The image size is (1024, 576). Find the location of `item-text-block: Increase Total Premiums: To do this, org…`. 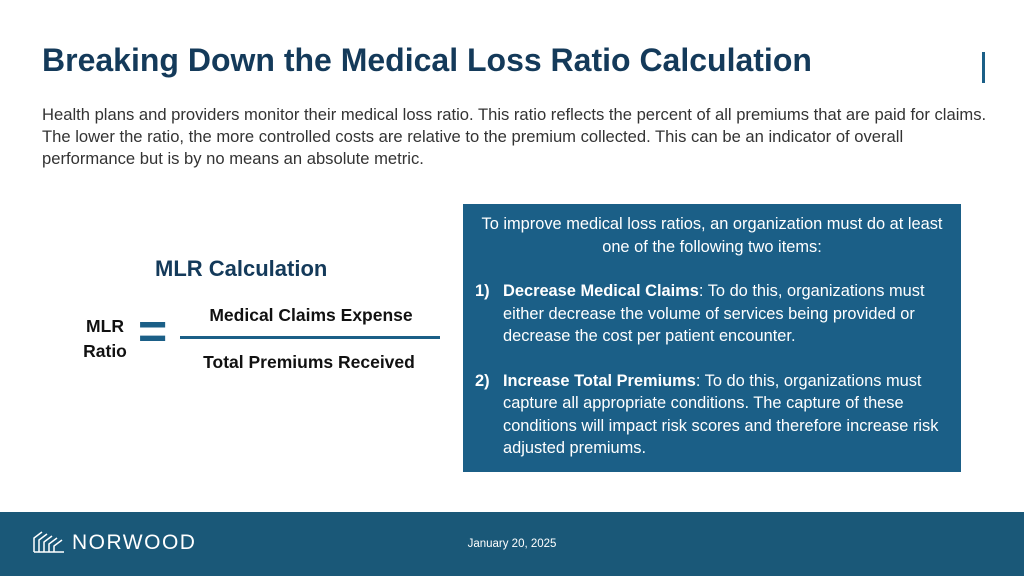

item-text-block: Increase Total Premiums: To do this, org… is located at coordinates (727, 415).